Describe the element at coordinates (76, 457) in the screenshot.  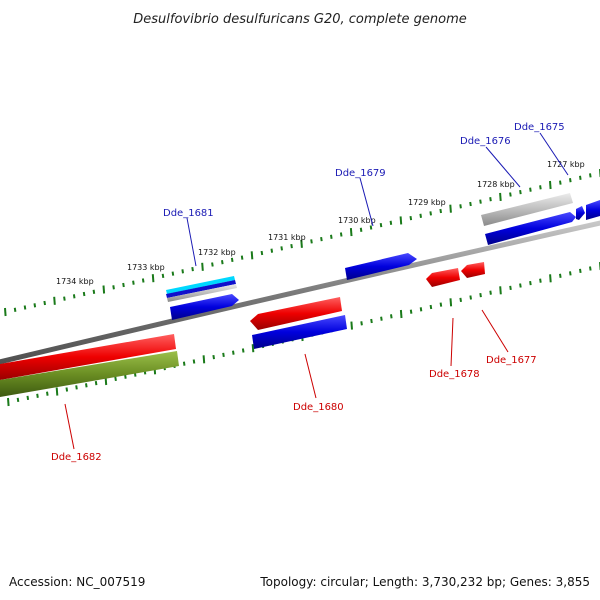
I see `gene-label-dde-1682: Dde_1682` at that location.